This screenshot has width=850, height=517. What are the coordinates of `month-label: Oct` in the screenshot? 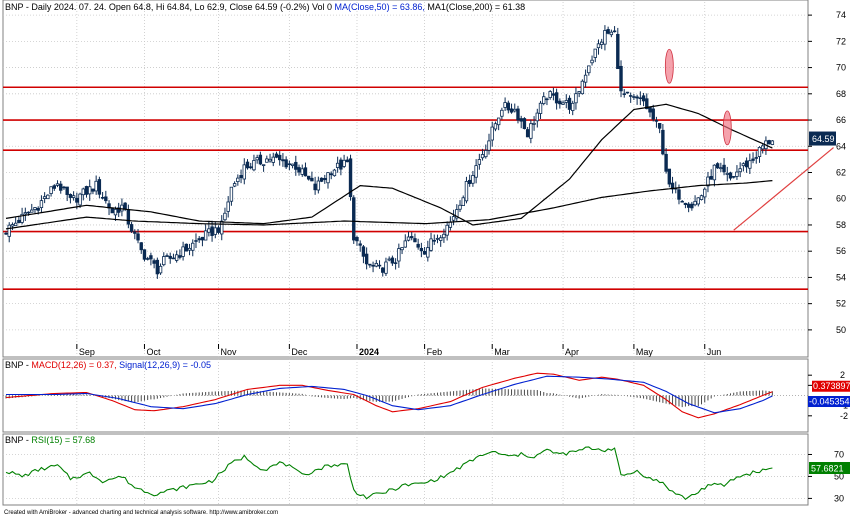 It's located at (153, 352).